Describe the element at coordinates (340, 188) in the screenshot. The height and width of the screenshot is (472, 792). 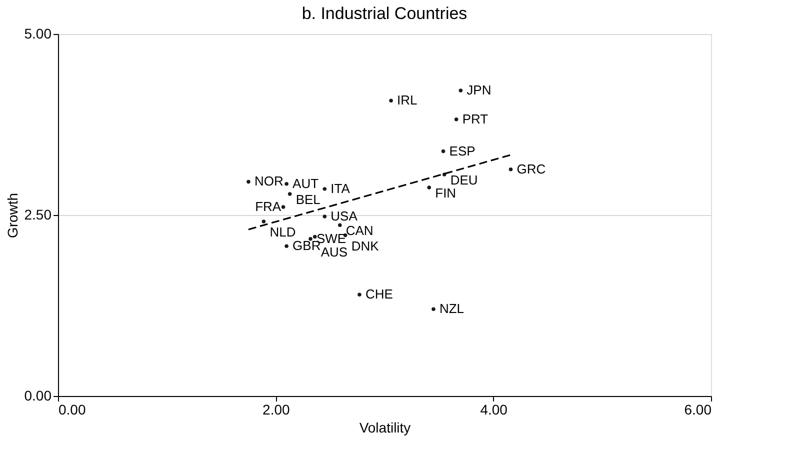
I see `data-label: ITA` at that location.